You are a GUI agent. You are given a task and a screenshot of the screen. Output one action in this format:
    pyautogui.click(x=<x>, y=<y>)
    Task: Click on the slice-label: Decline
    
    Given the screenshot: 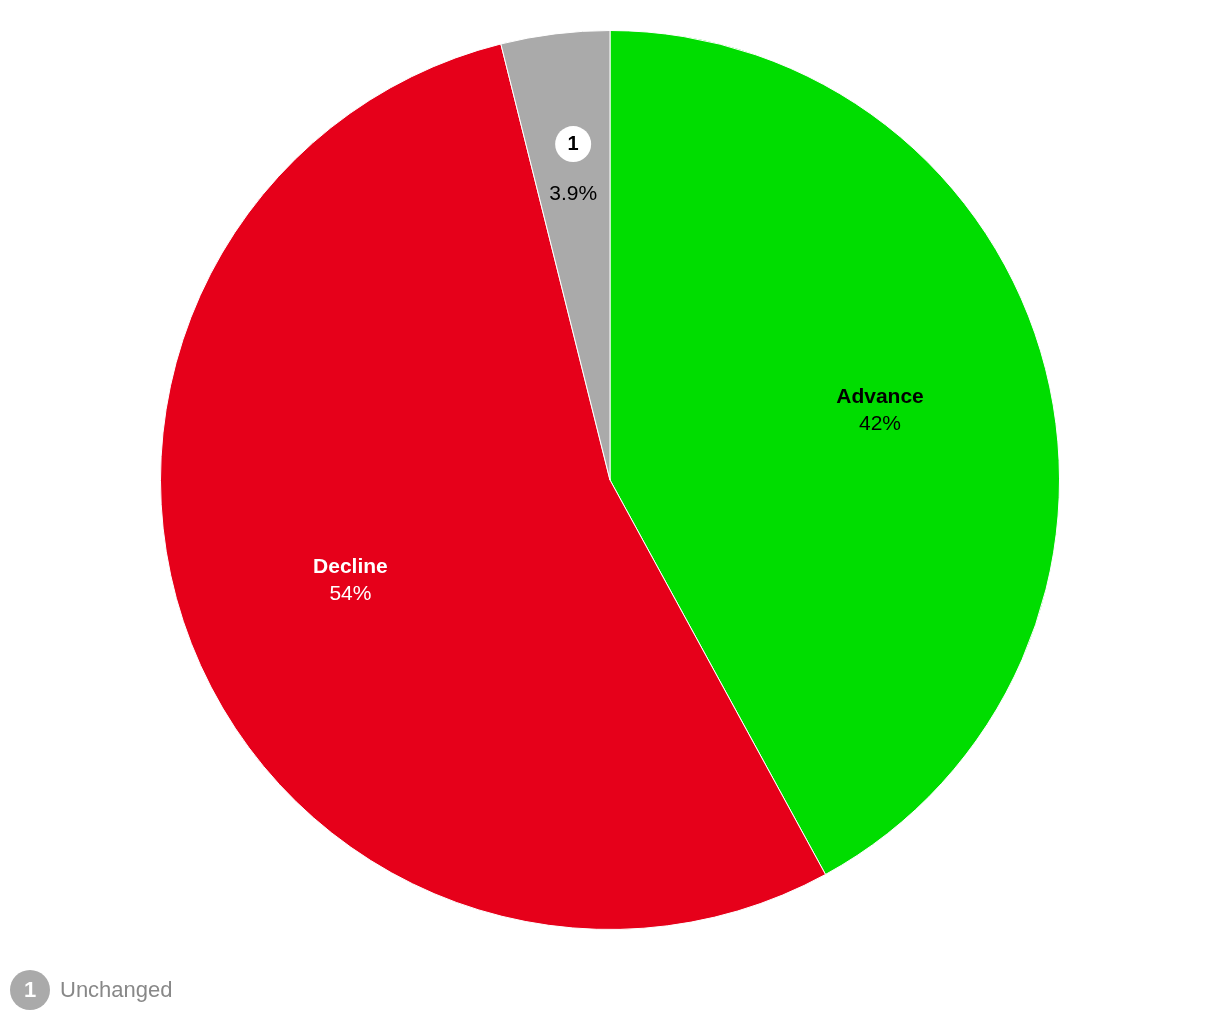 What is the action you would take?
    pyautogui.click(x=350, y=566)
    